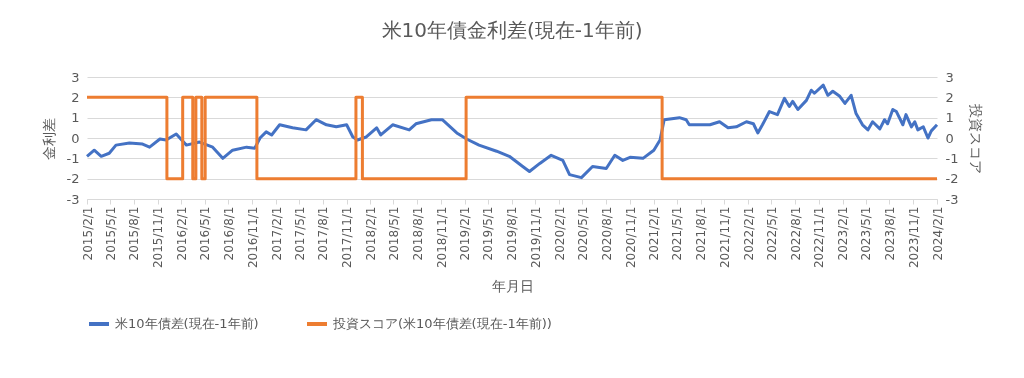 The width and height of the screenshot is (1024, 378). What do you see at coordinates (87, 233) in the screenshot?
I see `x-tick-label: 2015/2/1` at bounding box center [87, 233].